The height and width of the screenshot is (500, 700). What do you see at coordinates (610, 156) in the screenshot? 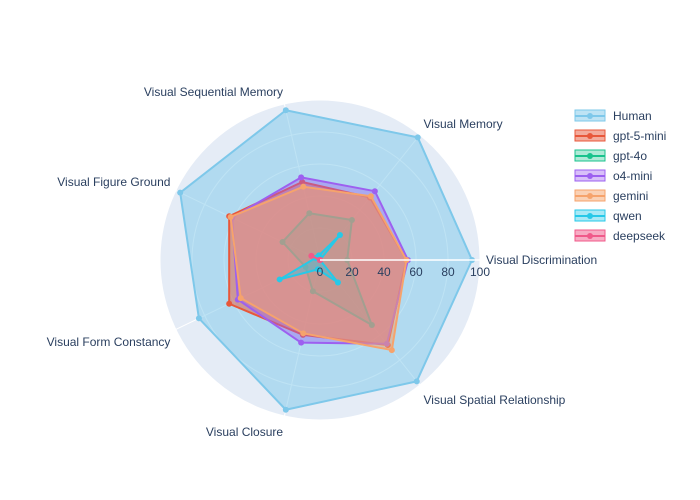
I see `legend-item: gpt-4o` at bounding box center [610, 156].